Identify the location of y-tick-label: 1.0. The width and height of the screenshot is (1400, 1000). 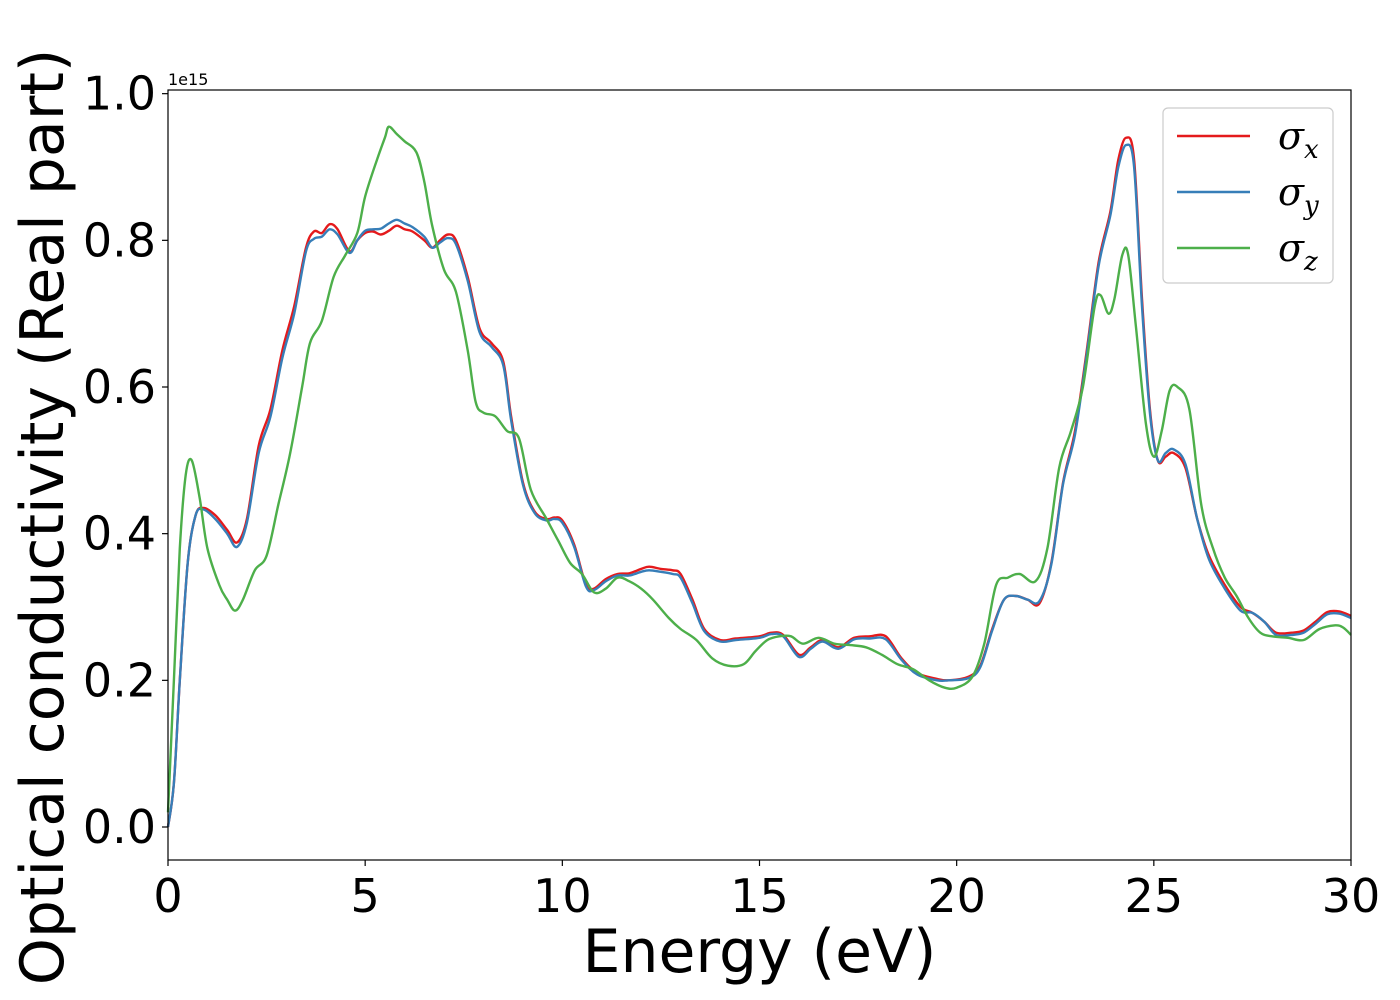
(119, 94).